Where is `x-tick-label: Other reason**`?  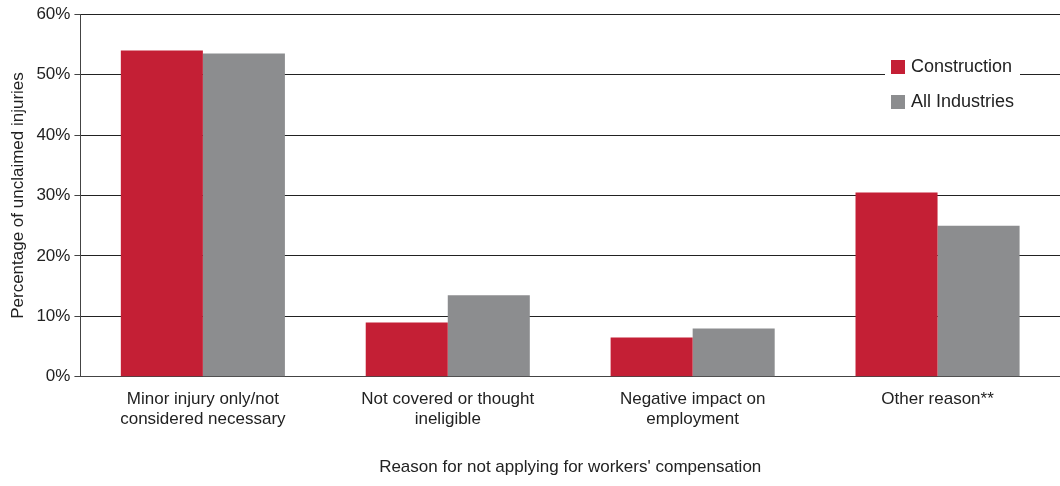 x-tick-label: Other reason** is located at coordinates (938, 398).